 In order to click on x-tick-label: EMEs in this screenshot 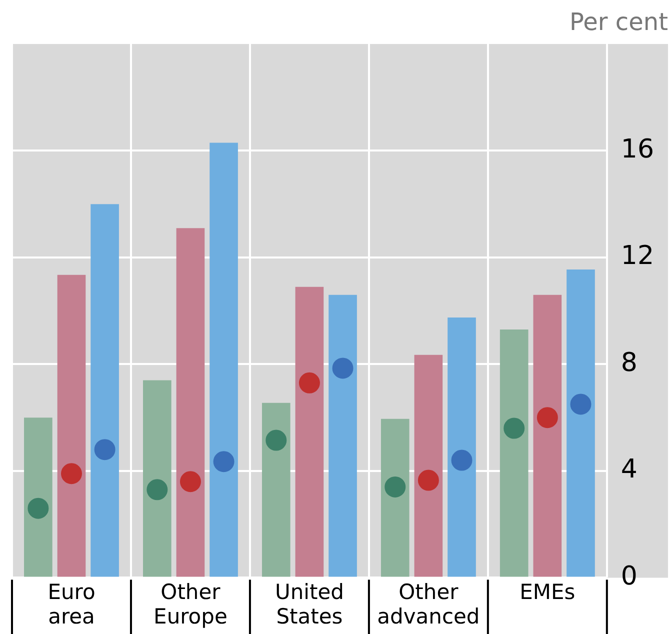, I will do `click(548, 592)`.